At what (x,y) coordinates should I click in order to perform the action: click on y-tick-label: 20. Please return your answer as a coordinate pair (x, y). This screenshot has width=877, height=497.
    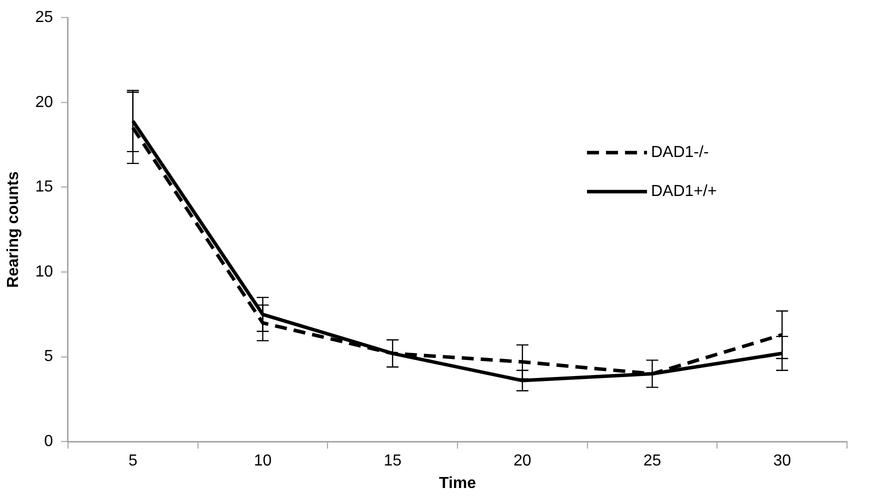
    Looking at the image, I should click on (44, 102).